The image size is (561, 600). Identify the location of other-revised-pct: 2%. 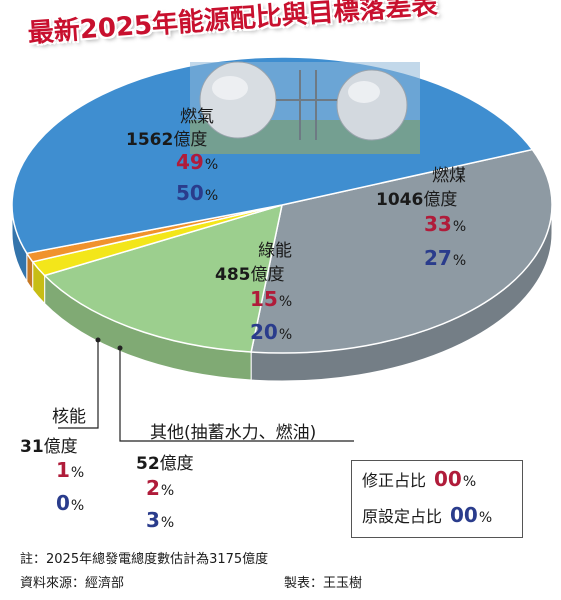
(160, 488).